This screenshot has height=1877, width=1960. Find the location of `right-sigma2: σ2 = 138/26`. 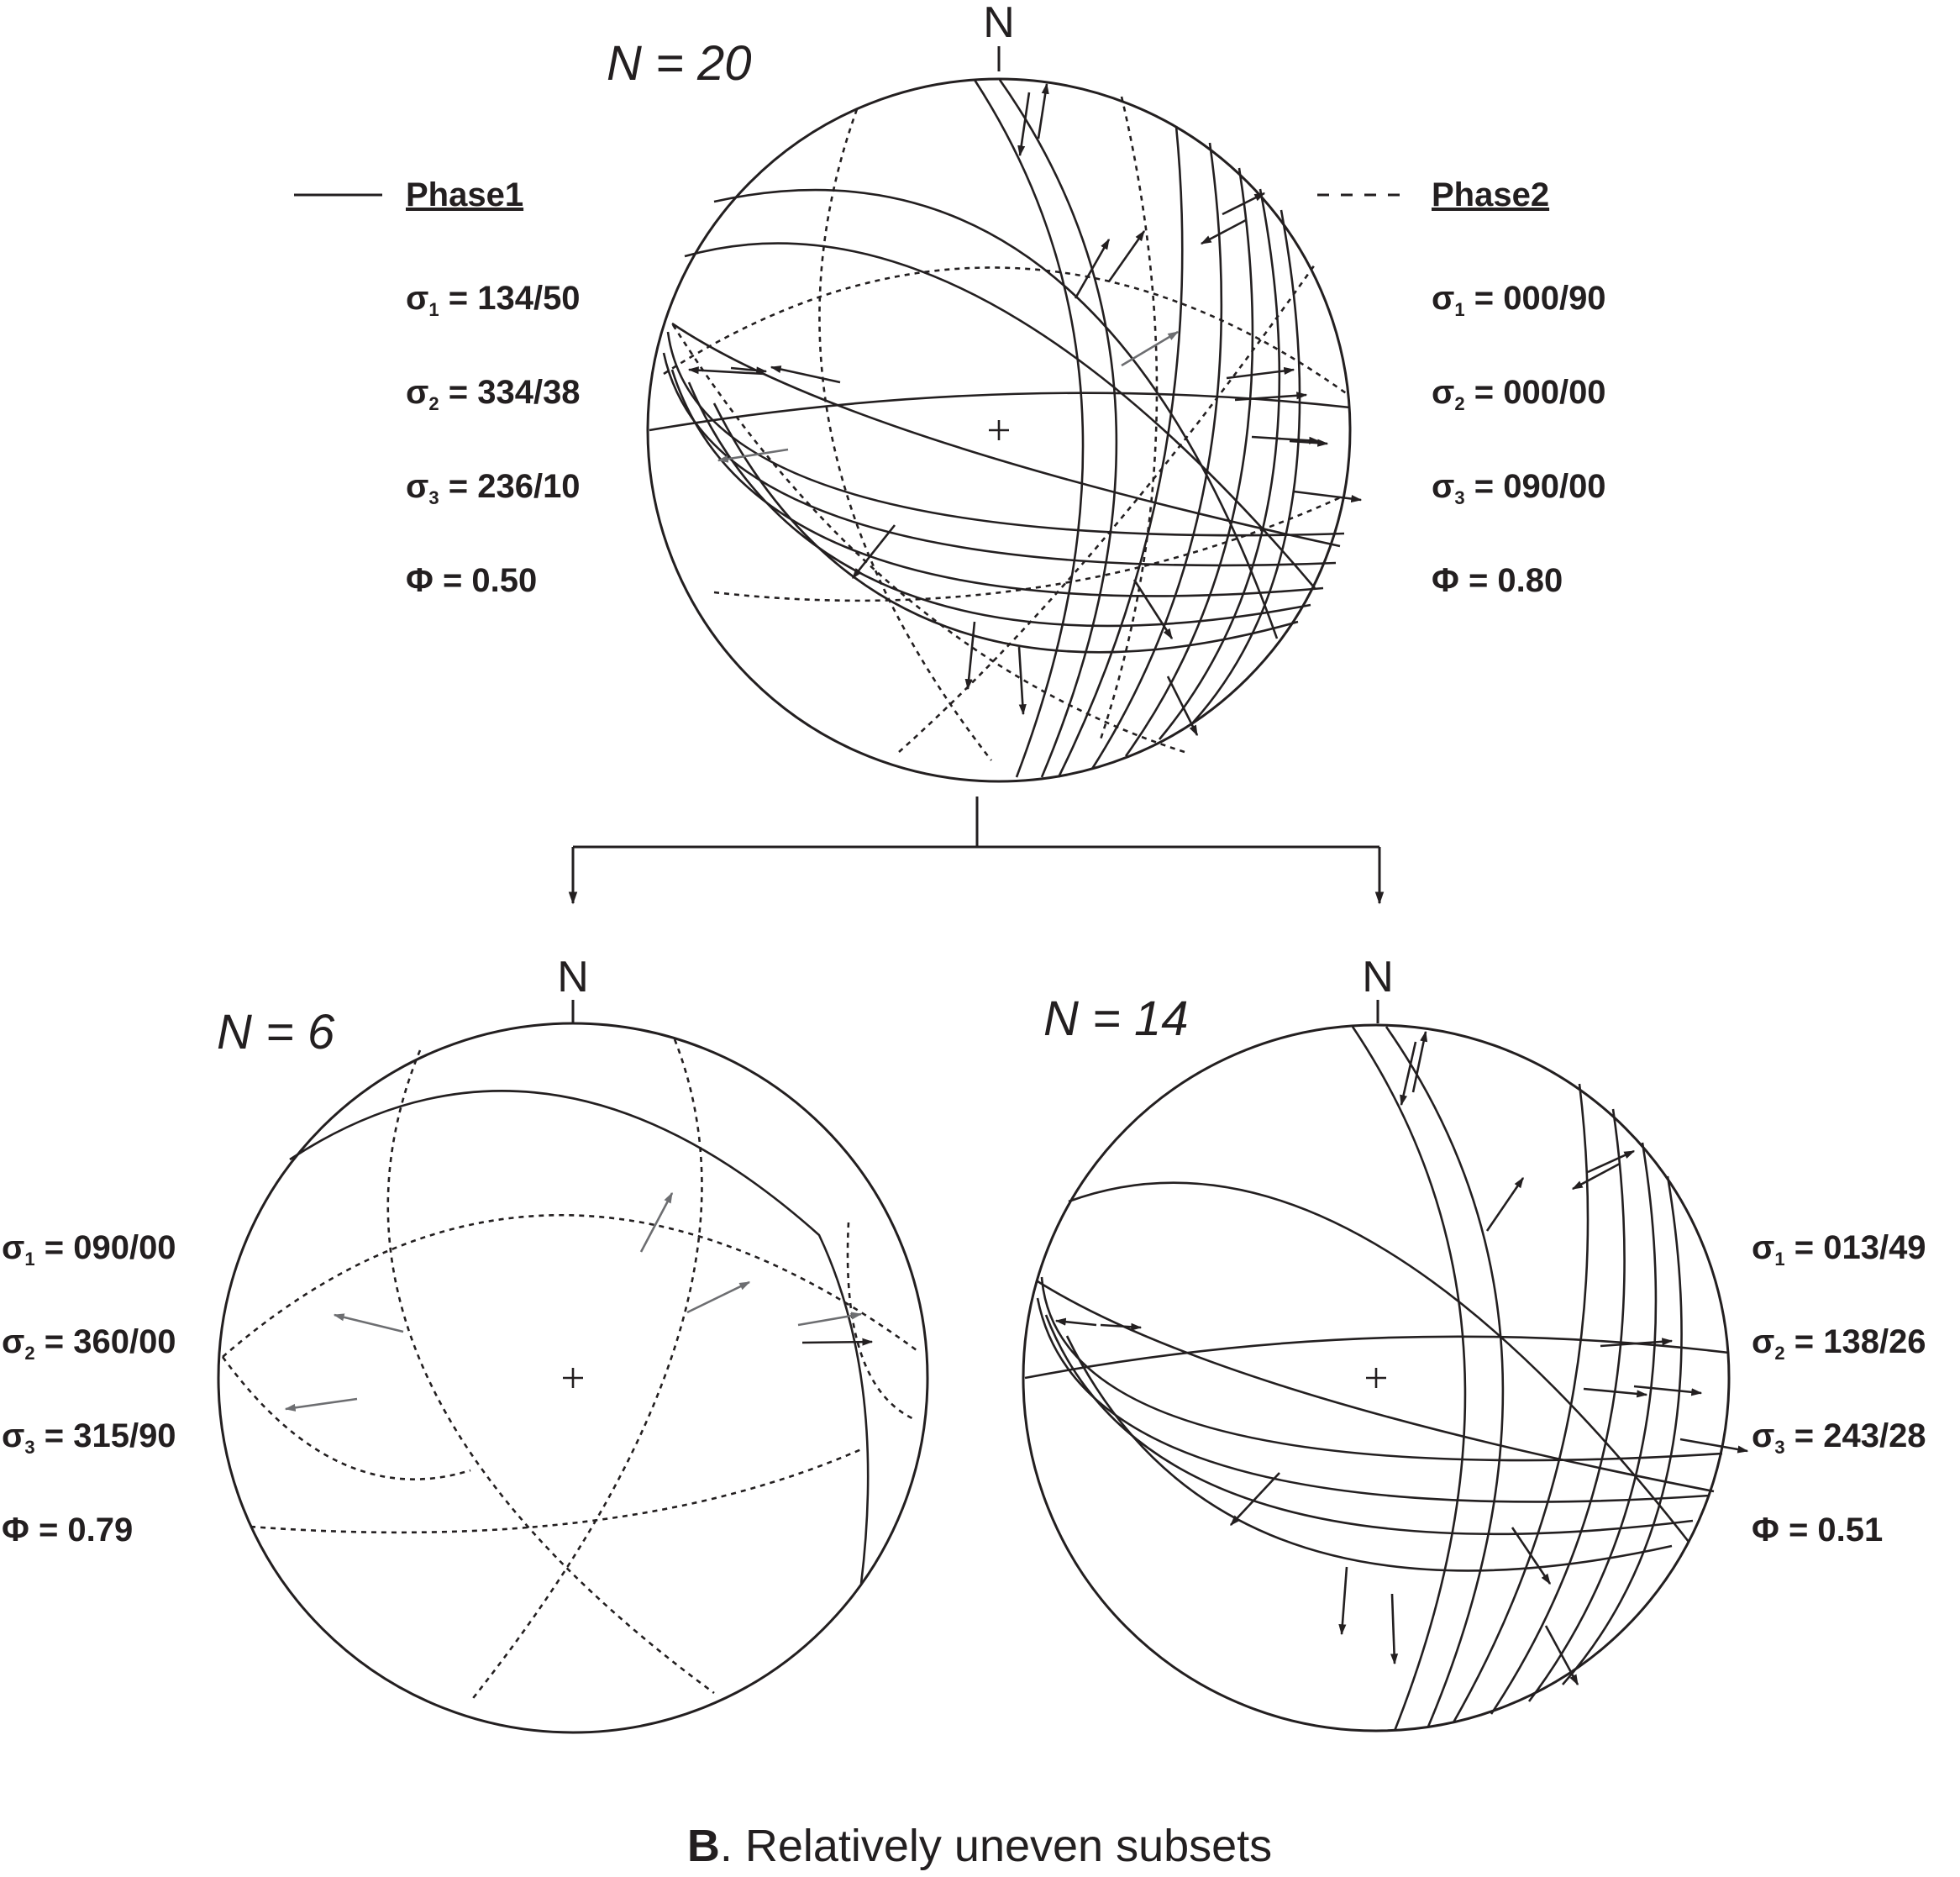

right-sigma2: σ2 = 138/26 is located at coordinates (1839, 1343).